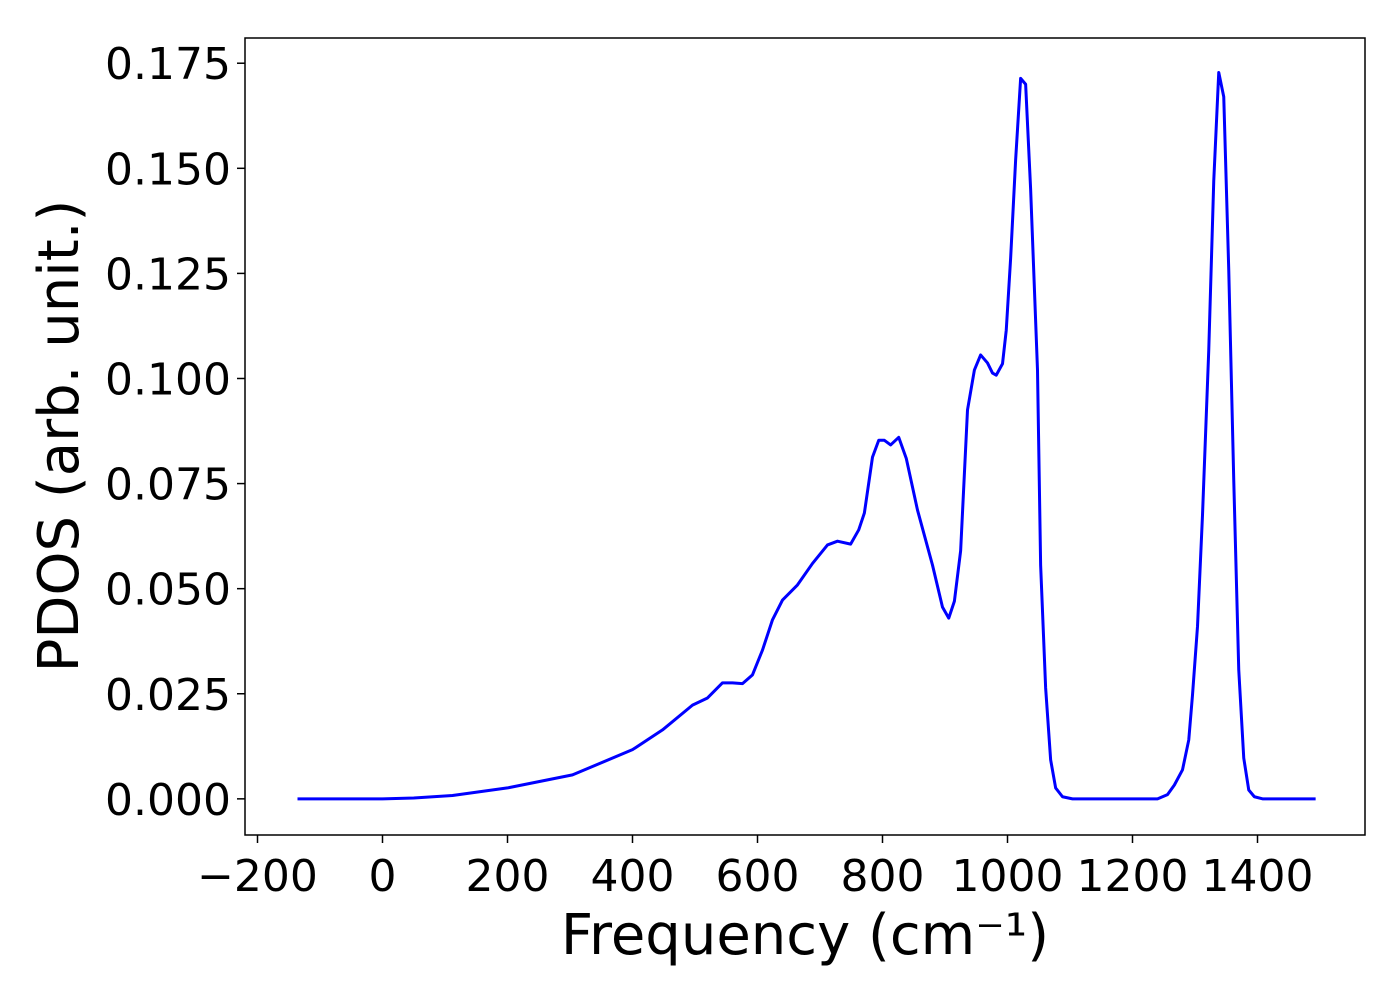  Describe the element at coordinates (168, 64) in the screenshot. I see `y-tick-label: 0.175` at that location.